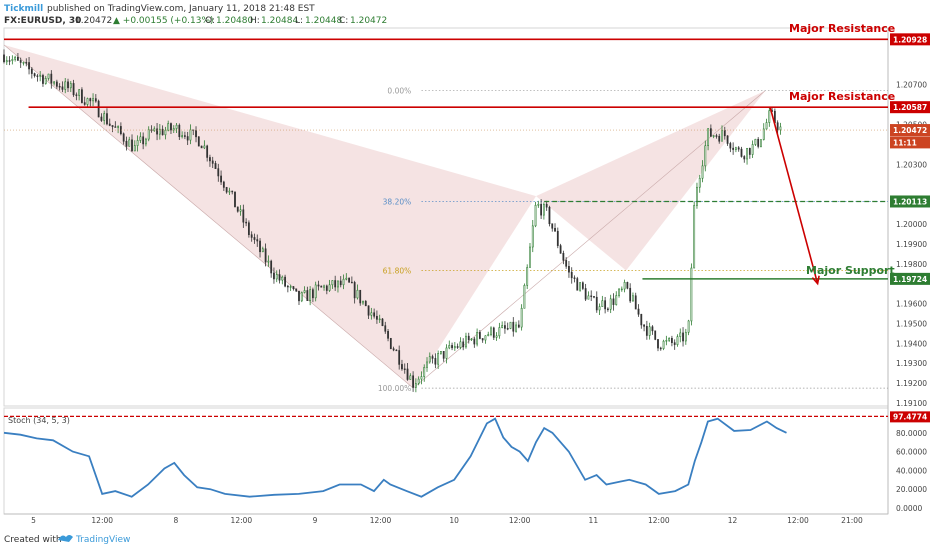 The height and width of the screenshot is (550, 932). What do you see at coordinates (911, 85) in the screenshot?
I see `price-tick-label: 1.20700` at bounding box center [911, 85].